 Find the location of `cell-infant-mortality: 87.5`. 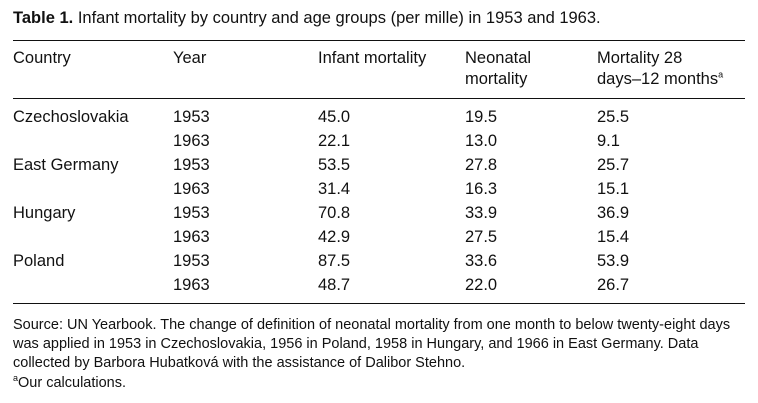

cell-infant-mortality: 87.5 is located at coordinates (334, 261).